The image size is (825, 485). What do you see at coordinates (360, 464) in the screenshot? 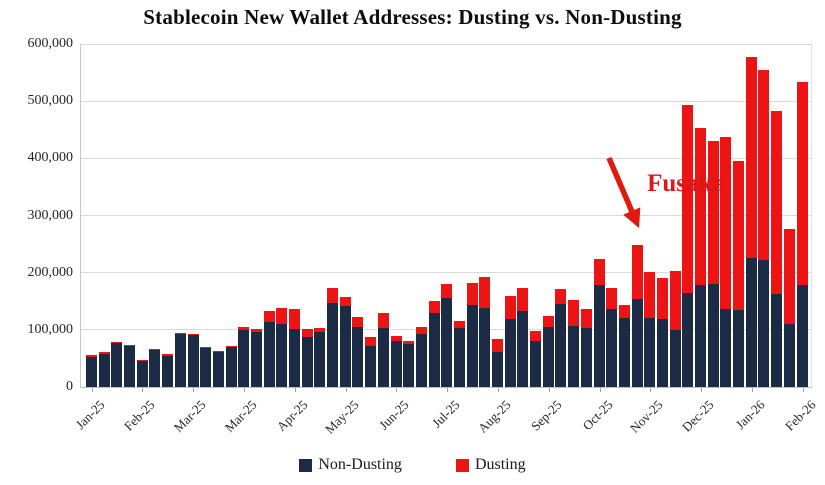
I see `legend-label-non-dusting: Non-Dusting` at bounding box center [360, 464].